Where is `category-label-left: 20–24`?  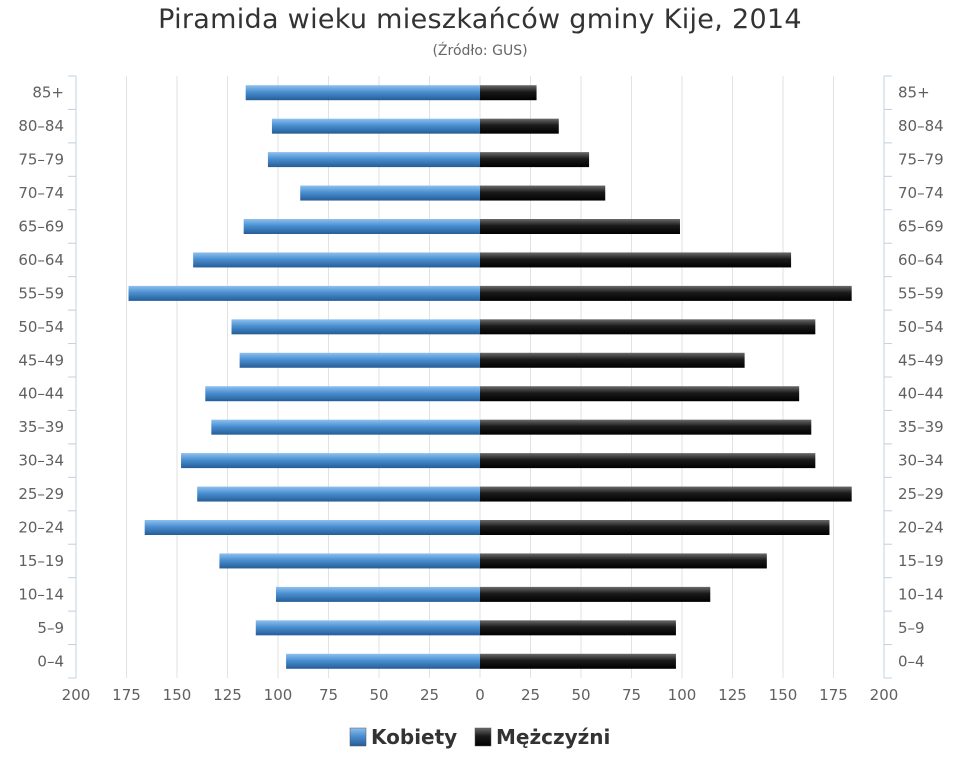 category-label-left: 20–24 is located at coordinates (41, 528).